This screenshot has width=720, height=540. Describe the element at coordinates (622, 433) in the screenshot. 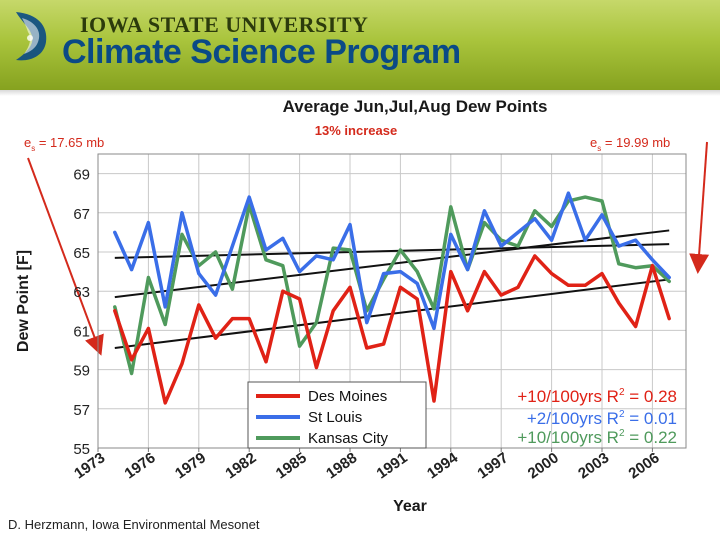

I see `trend-stat-kansas-city-sup: 2` at that location.